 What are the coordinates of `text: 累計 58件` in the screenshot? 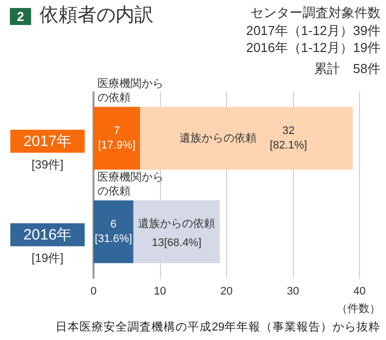 It's located at (347, 68).